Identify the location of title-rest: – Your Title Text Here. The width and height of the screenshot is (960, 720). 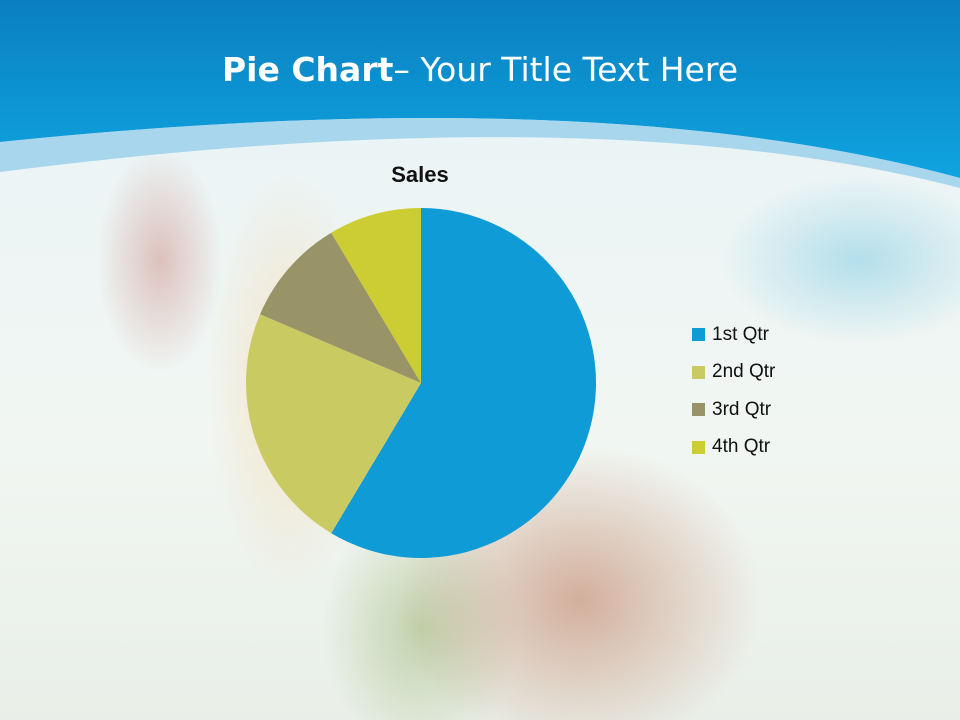
(566, 69).